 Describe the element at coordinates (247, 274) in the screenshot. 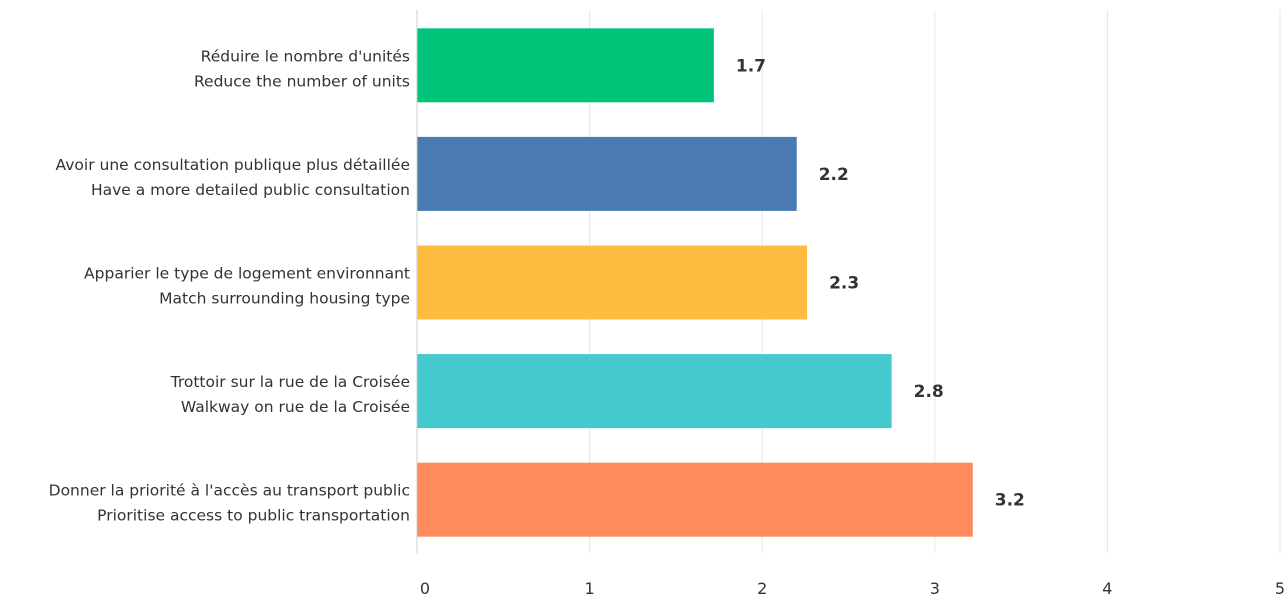

I see `category-label-3-line-1: Apparier le type de logement environnant` at that location.